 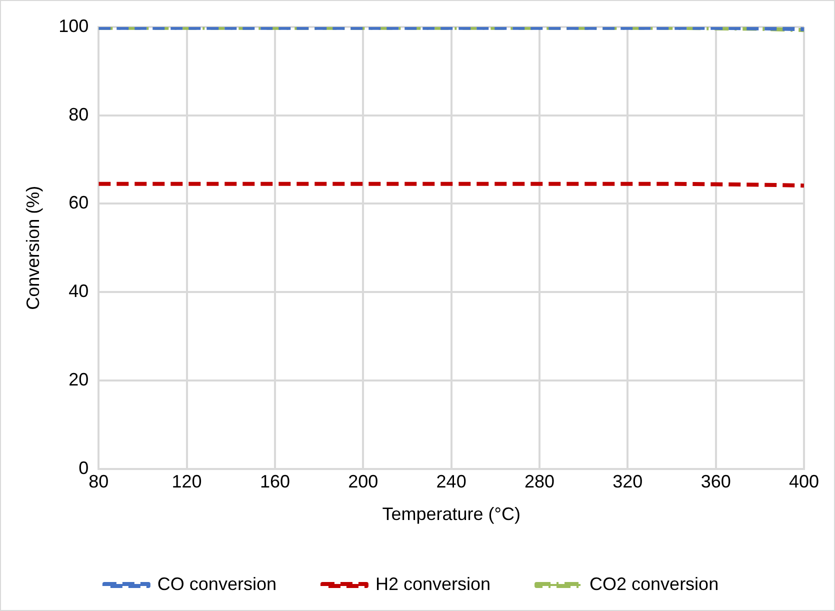 I want to click on legend-label: H2 conversion, so click(x=433, y=584).